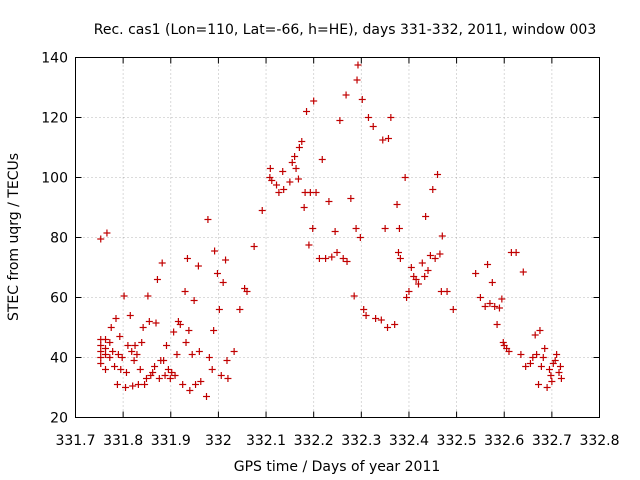 This screenshot has height=480, width=640. I want to click on y-tick-label: 120, so click(54, 119).